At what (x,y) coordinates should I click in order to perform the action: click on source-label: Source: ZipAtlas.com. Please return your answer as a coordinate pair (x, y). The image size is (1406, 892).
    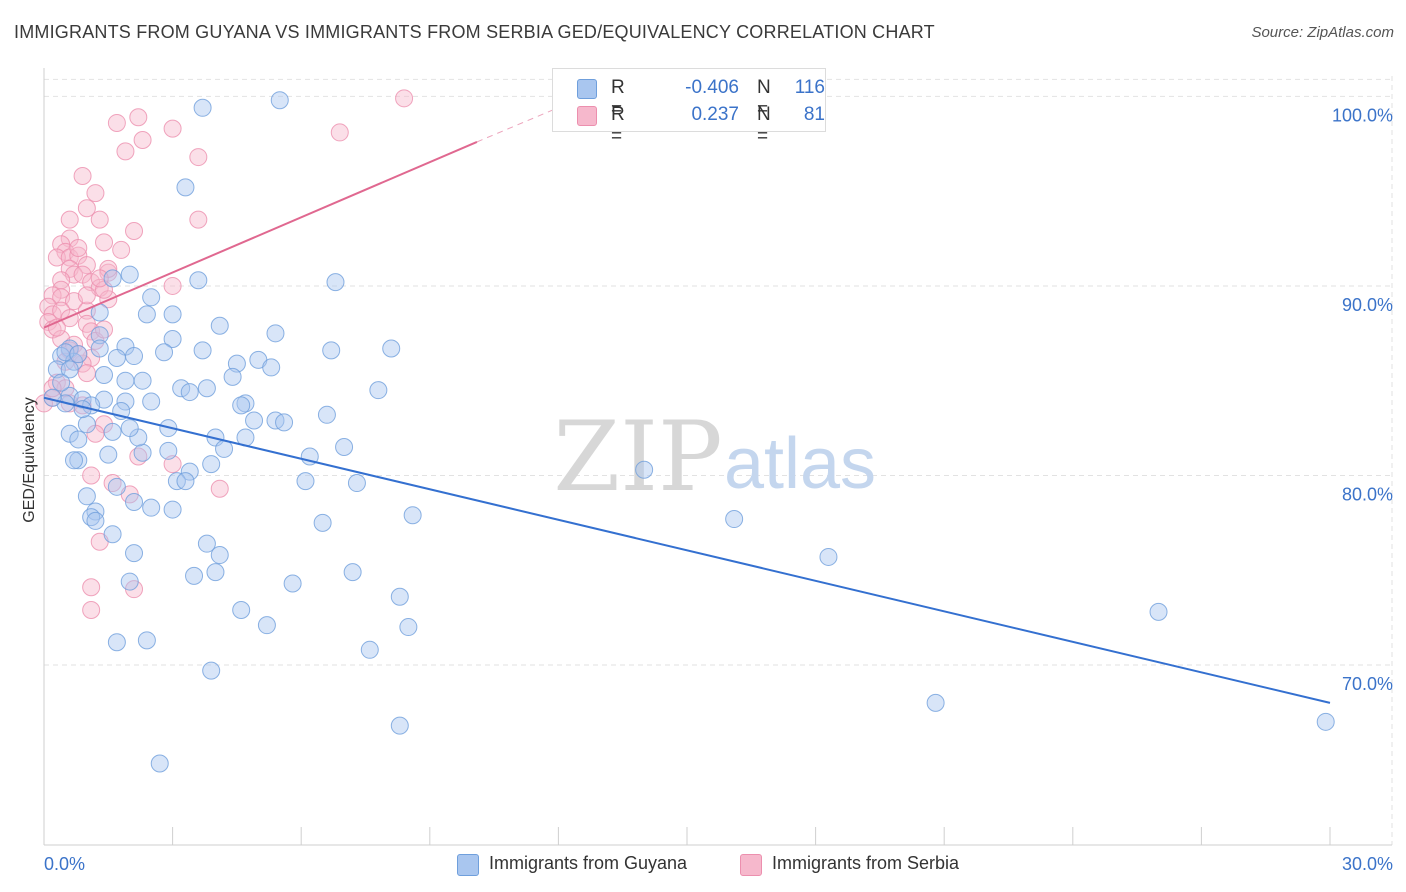
    Looking at the image, I should click on (1322, 32).